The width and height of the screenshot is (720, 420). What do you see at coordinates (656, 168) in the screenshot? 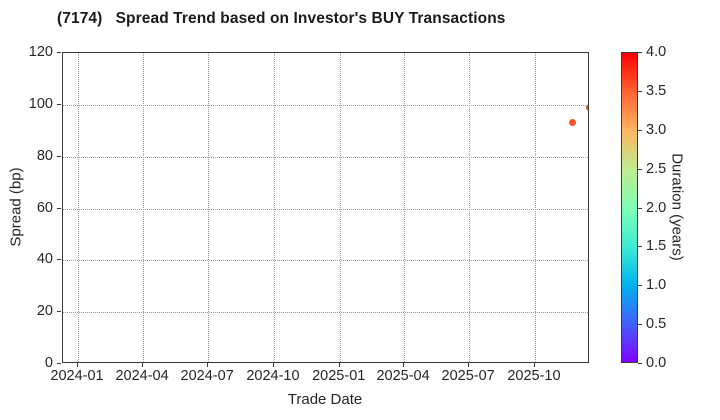
I see `colorbar-tick-label: 2.5` at bounding box center [656, 168].